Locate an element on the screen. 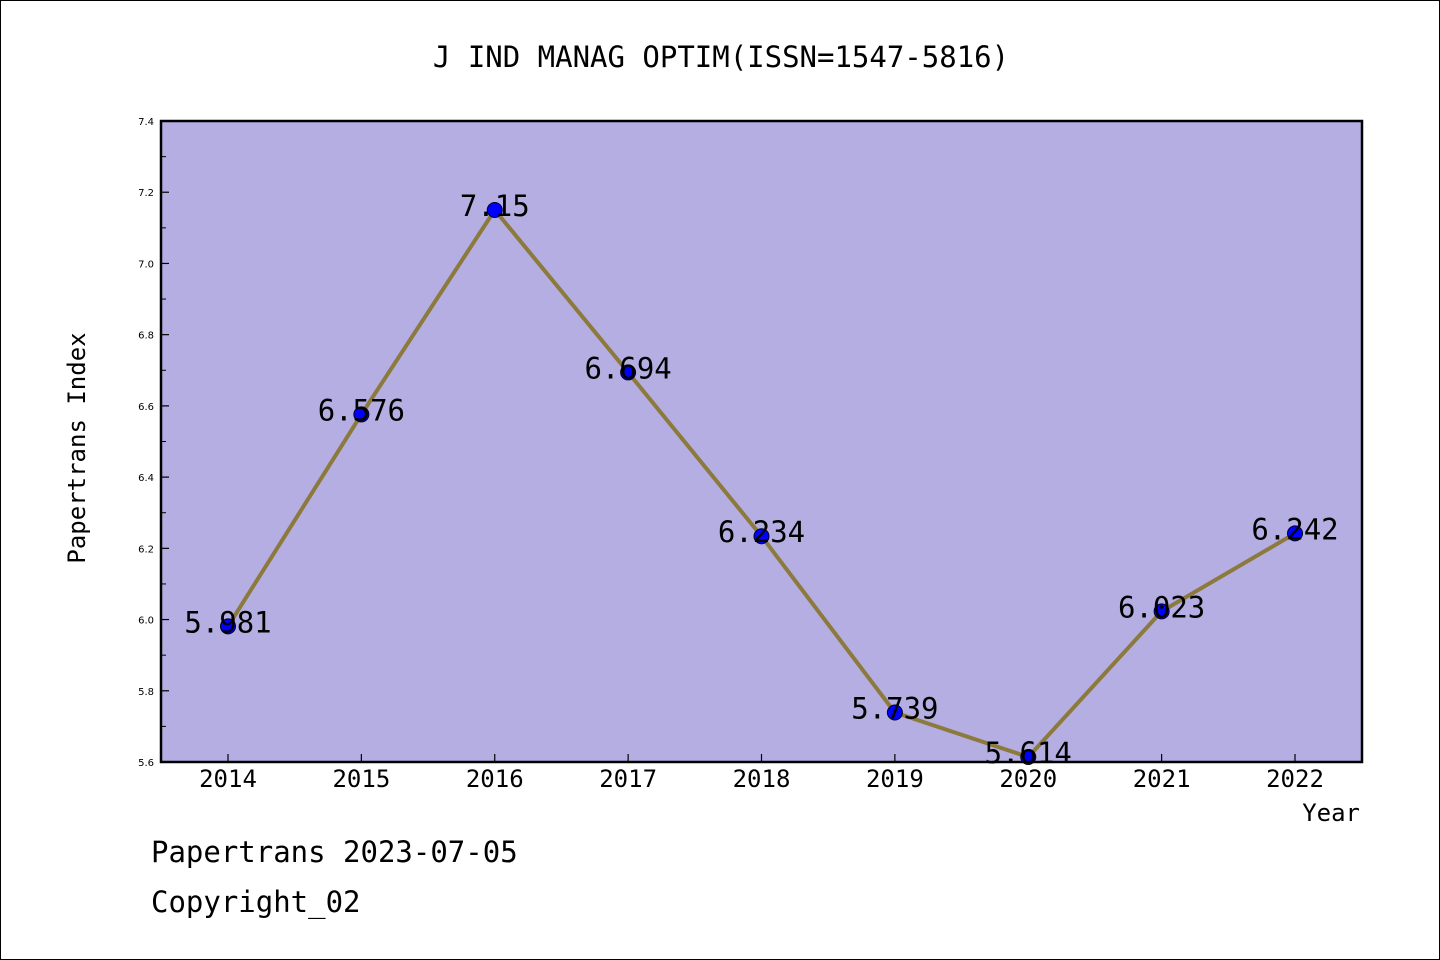  x-tick-label: 2021 is located at coordinates (1162, 779).